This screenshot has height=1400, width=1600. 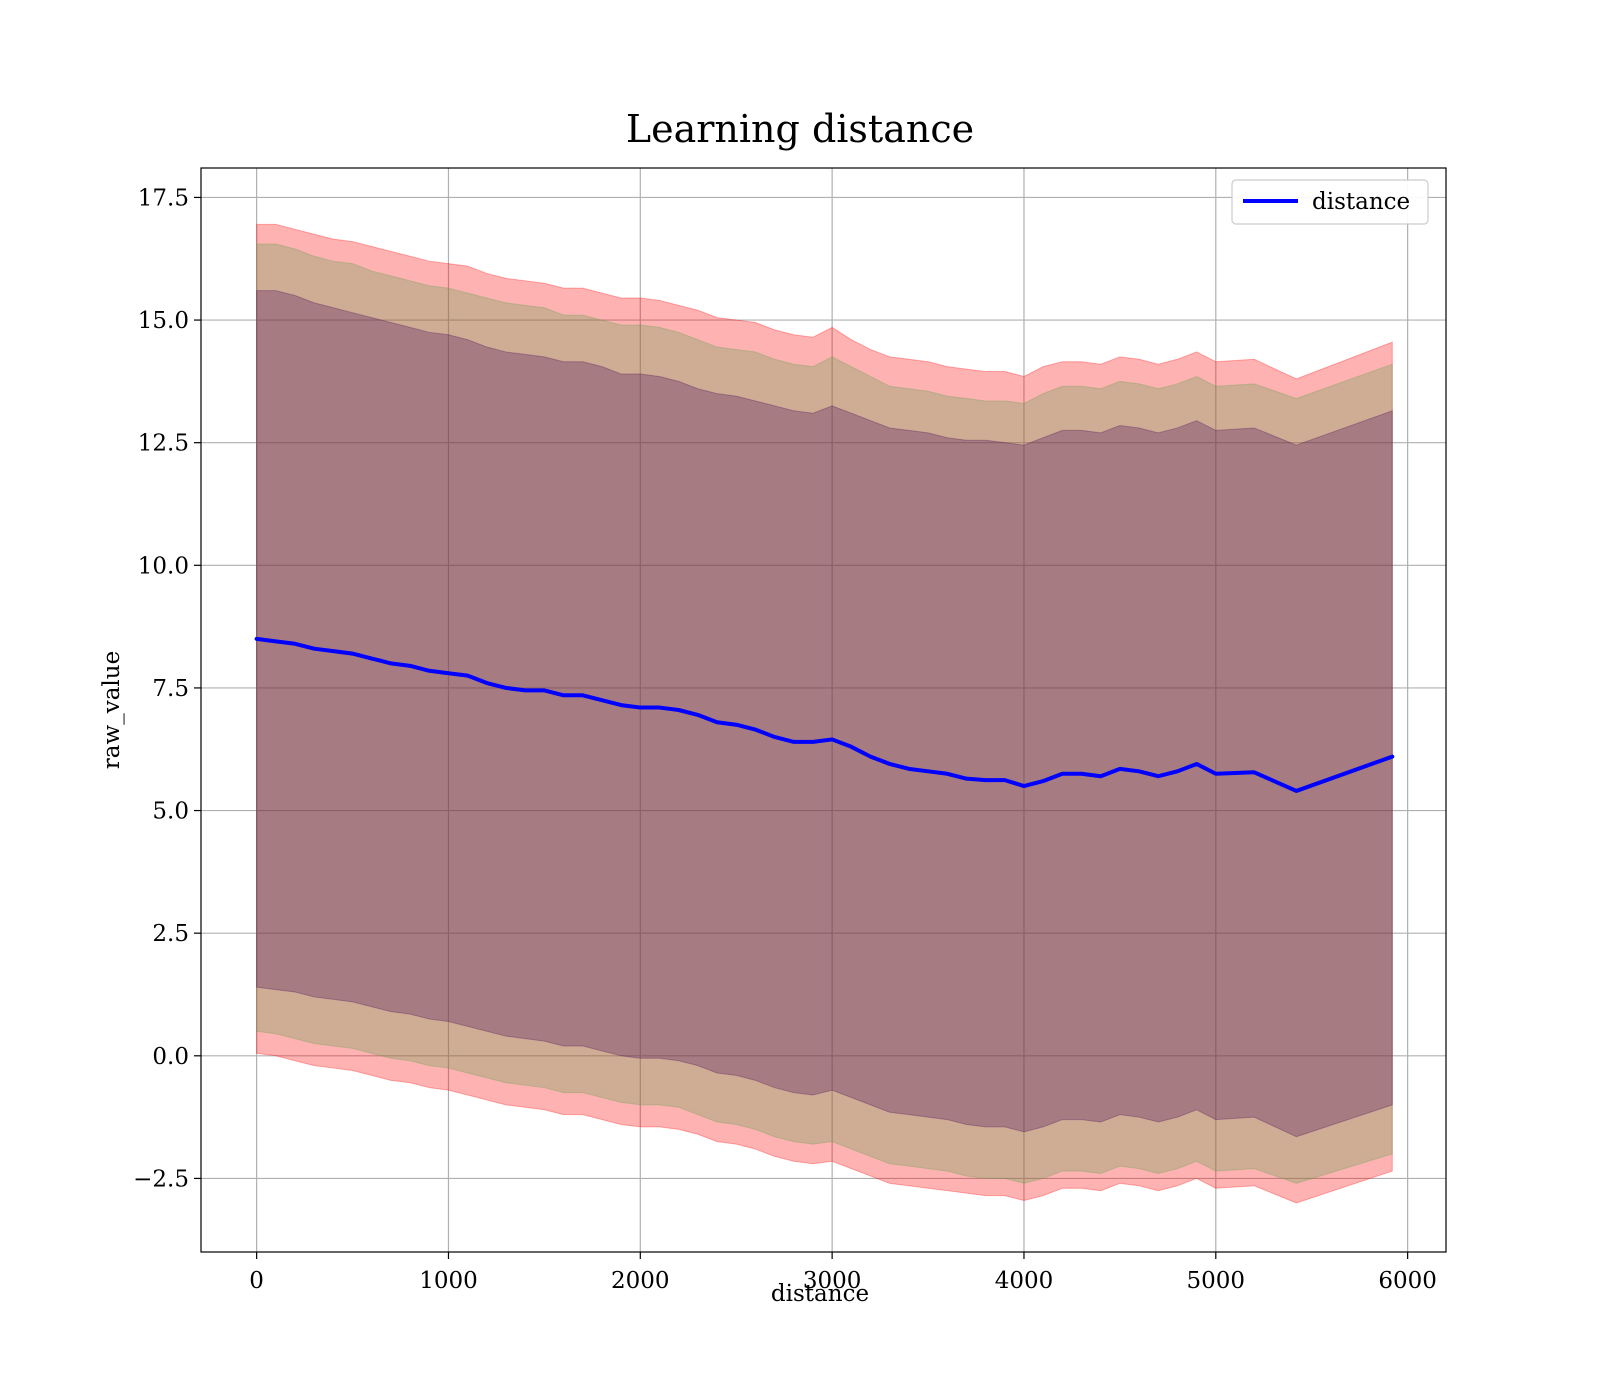 What do you see at coordinates (1361, 202) in the screenshot?
I see `legend-label-distance: distance` at bounding box center [1361, 202].